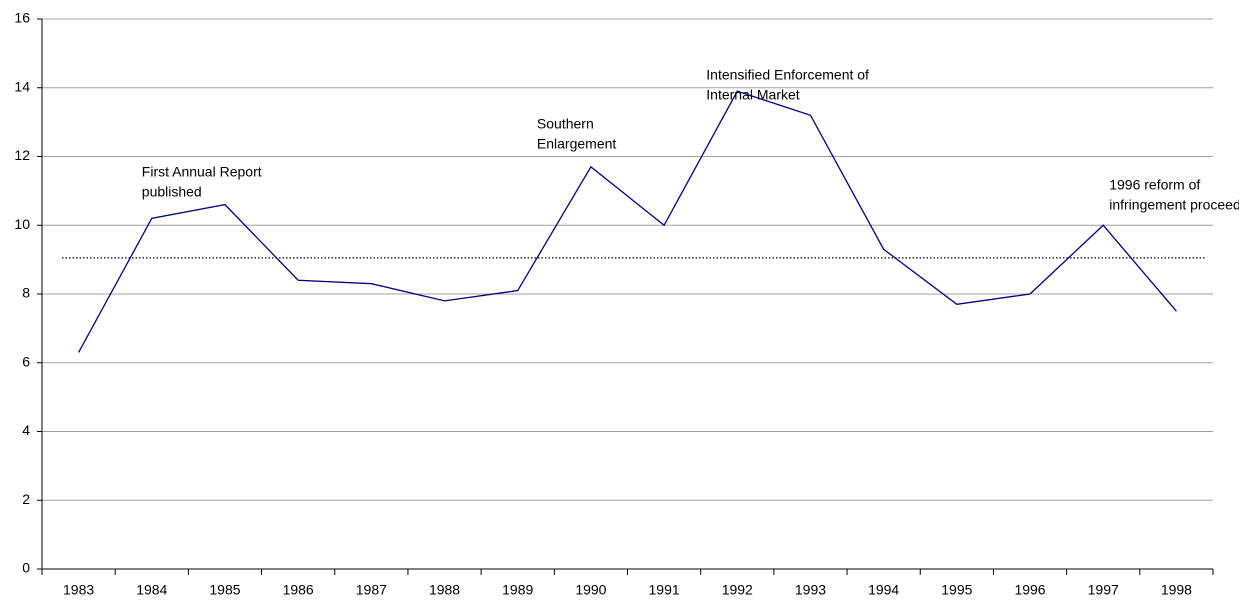 The image size is (1239, 601). Describe the element at coordinates (590, 590) in the screenshot. I see `x-tick-label: 1990` at that location.